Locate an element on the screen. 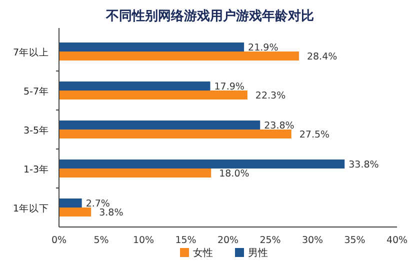  legend-label: 男性 is located at coordinates (258, 253).